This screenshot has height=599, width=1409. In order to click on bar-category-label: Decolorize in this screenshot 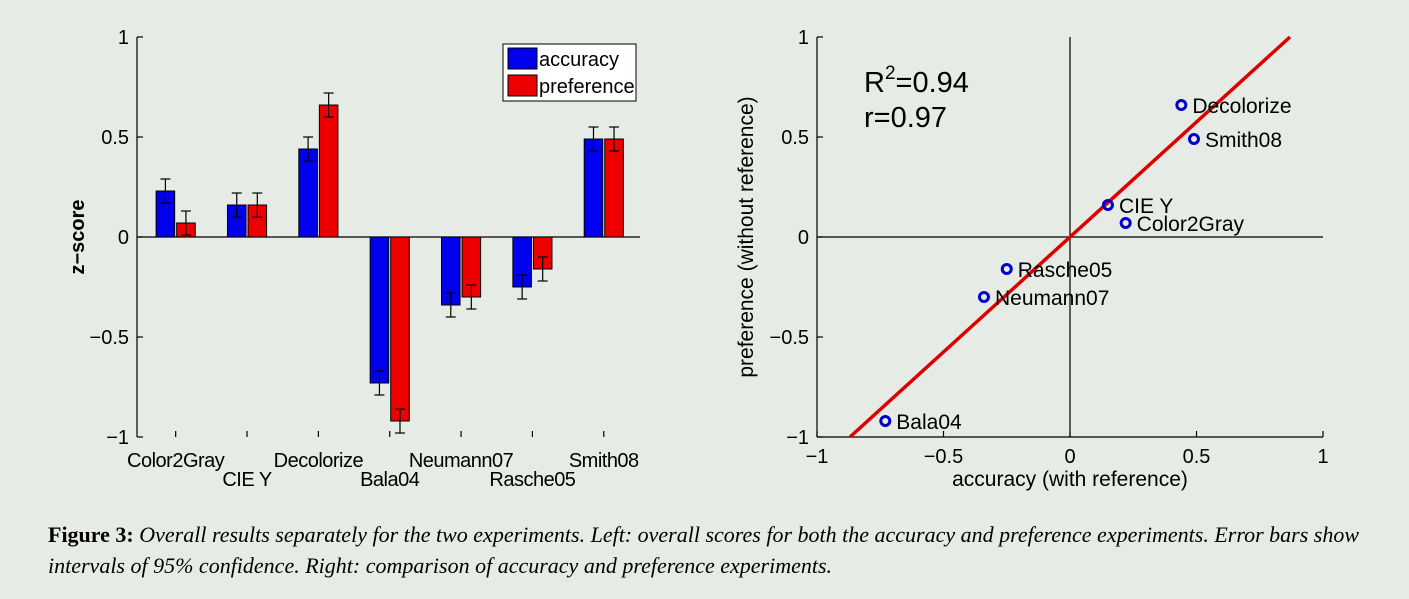, I will do `click(319, 461)`.